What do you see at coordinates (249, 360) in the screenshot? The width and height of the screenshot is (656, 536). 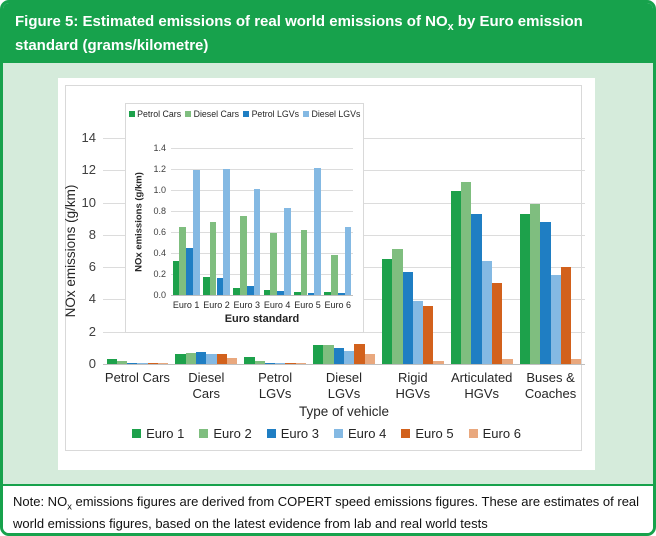 I see `bar-euro-1-petrol-lgvs` at bounding box center [249, 360].